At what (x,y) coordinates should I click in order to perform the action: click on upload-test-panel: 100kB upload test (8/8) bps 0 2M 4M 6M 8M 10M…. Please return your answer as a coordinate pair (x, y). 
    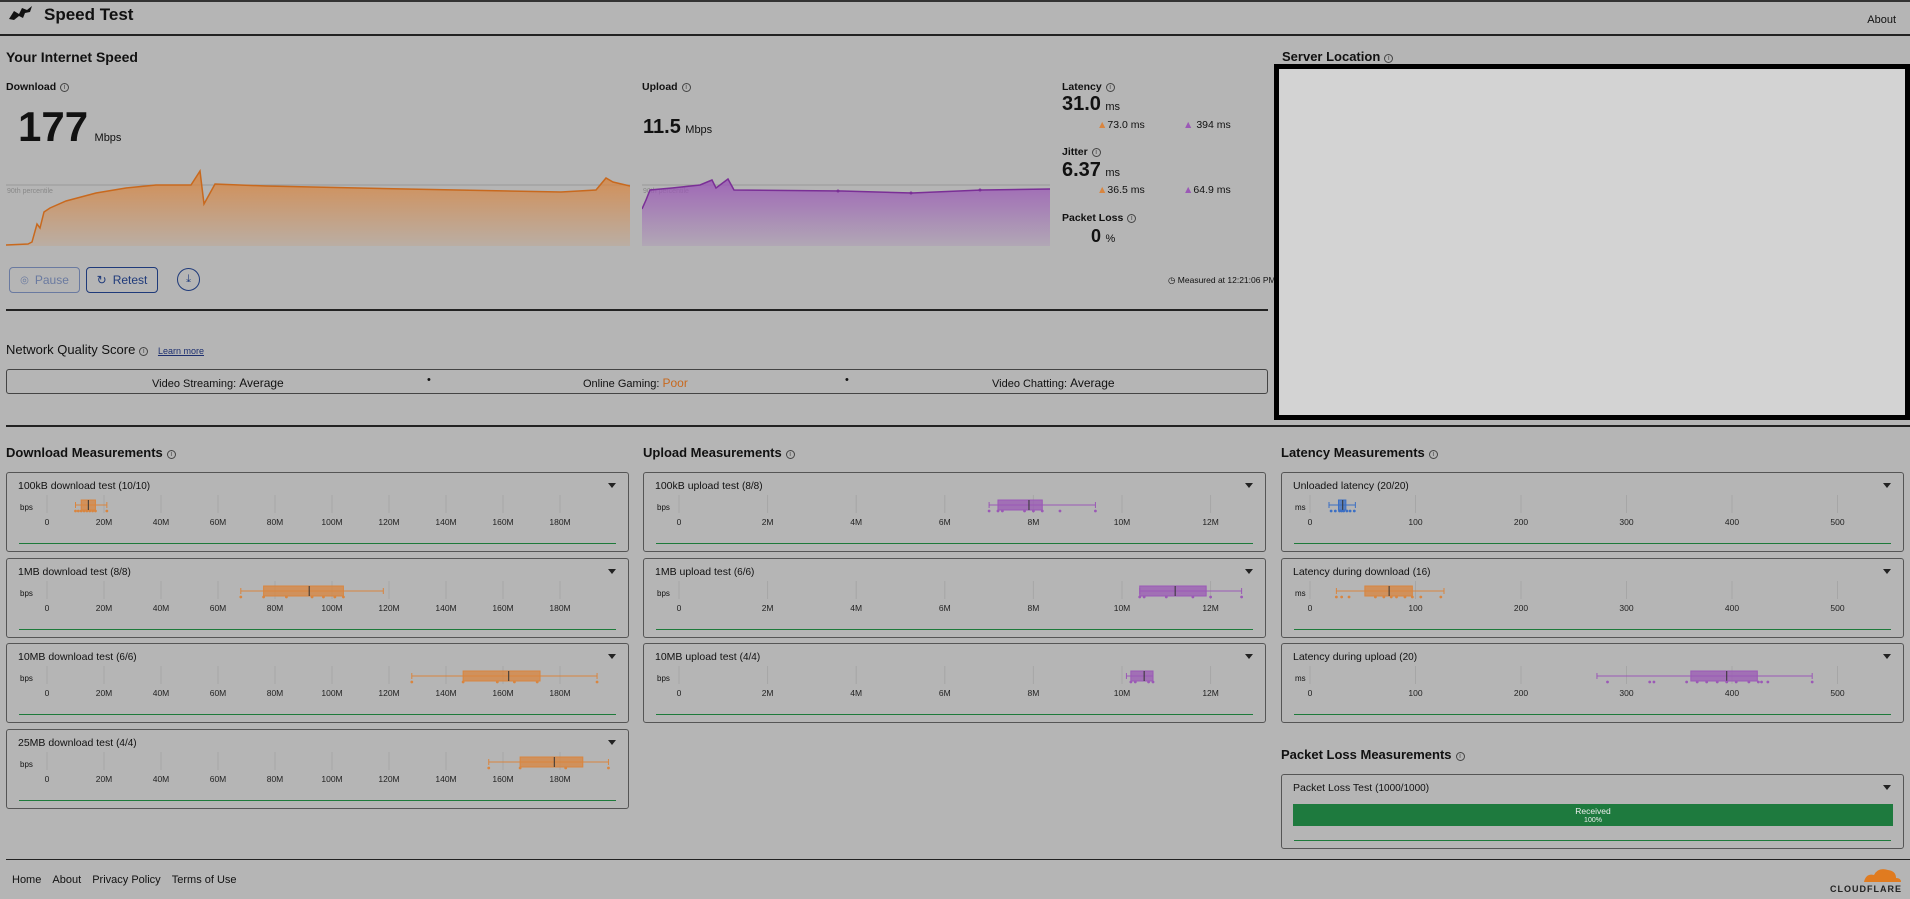
    Looking at the image, I should click on (954, 512).